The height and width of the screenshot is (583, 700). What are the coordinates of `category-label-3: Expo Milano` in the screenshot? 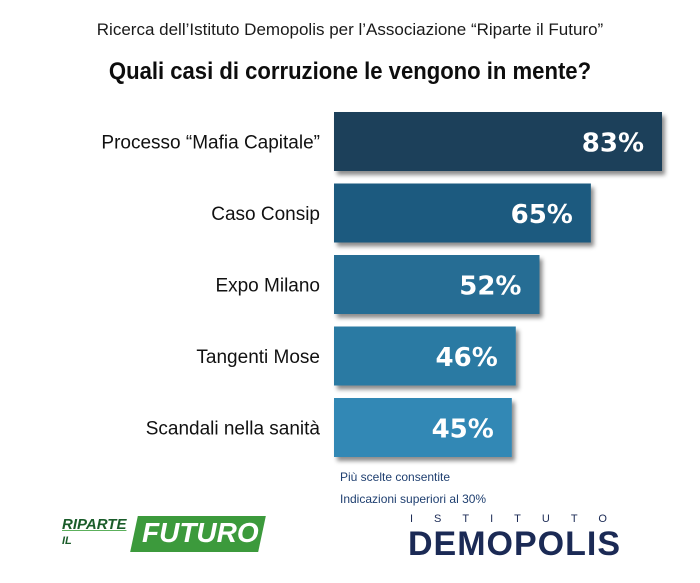 It's located at (267, 286).